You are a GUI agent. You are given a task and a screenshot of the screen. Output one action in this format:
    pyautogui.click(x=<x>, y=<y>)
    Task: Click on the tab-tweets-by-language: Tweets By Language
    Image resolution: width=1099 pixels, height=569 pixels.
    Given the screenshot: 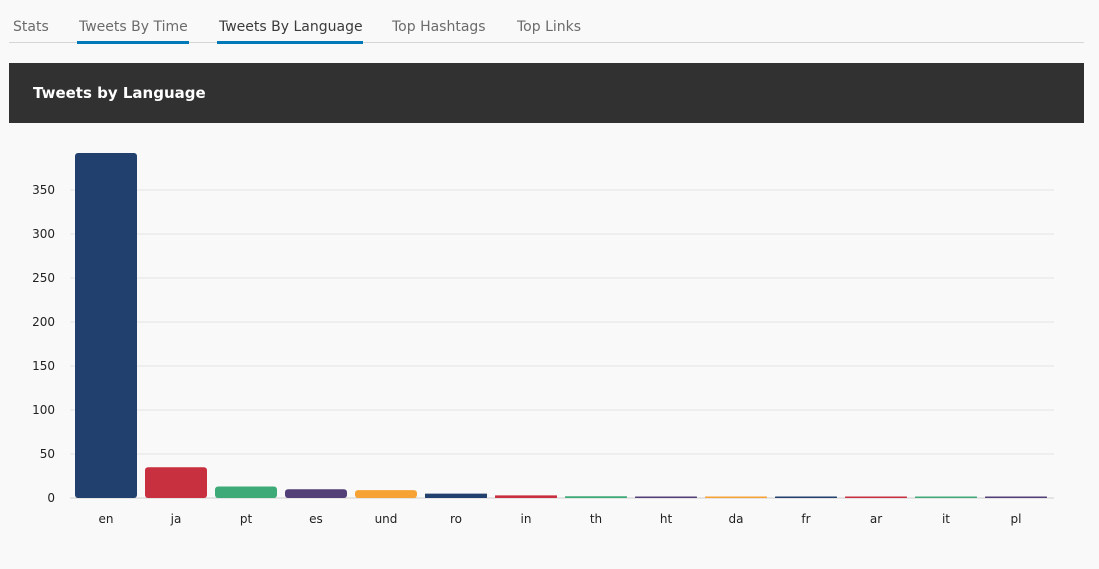 What is the action you would take?
    pyautogui.click(x=290, y=22)
    